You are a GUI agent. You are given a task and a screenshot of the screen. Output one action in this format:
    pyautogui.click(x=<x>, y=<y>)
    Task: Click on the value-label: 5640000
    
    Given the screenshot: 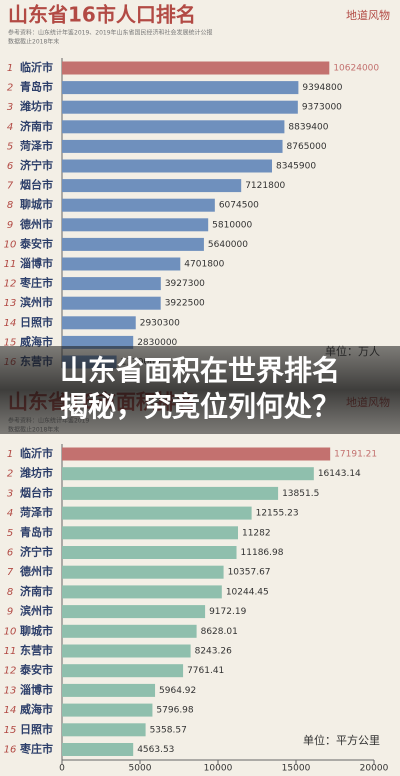 What is the action you would take?
    pyautogui.click(x=228, y=245)
    